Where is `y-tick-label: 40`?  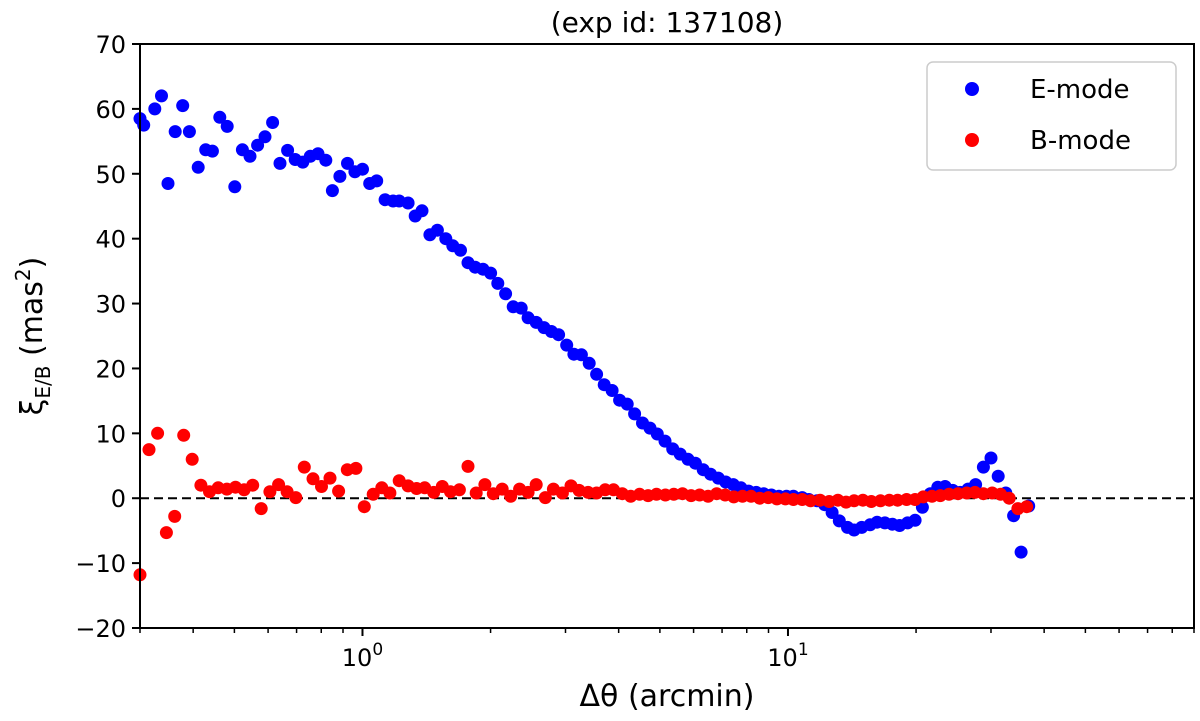
y-tick-label: 40 is located at coordinates (110, 240).